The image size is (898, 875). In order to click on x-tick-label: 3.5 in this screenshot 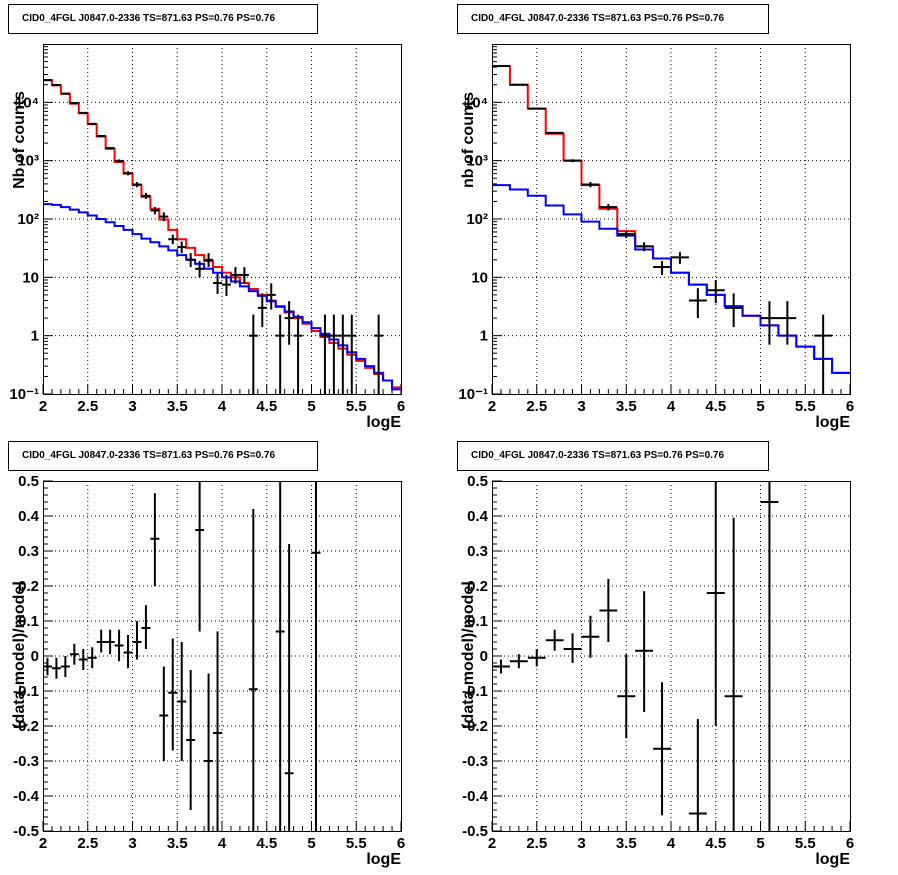, I will do `click(626, 406)`.